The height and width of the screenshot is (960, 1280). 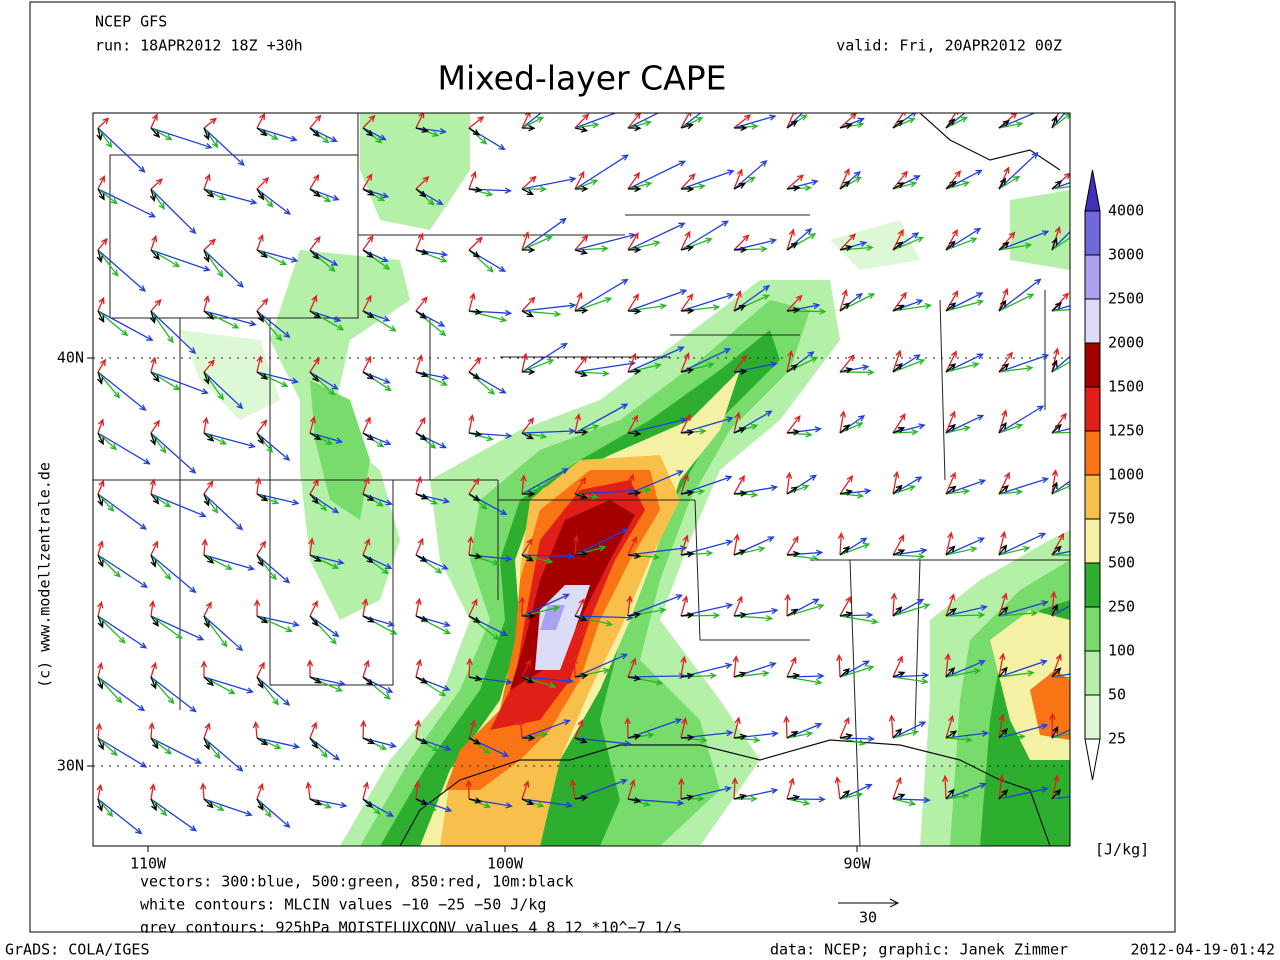 I want to click on map-title: Mixed-layer CAPE, so click(x=582, y=78).